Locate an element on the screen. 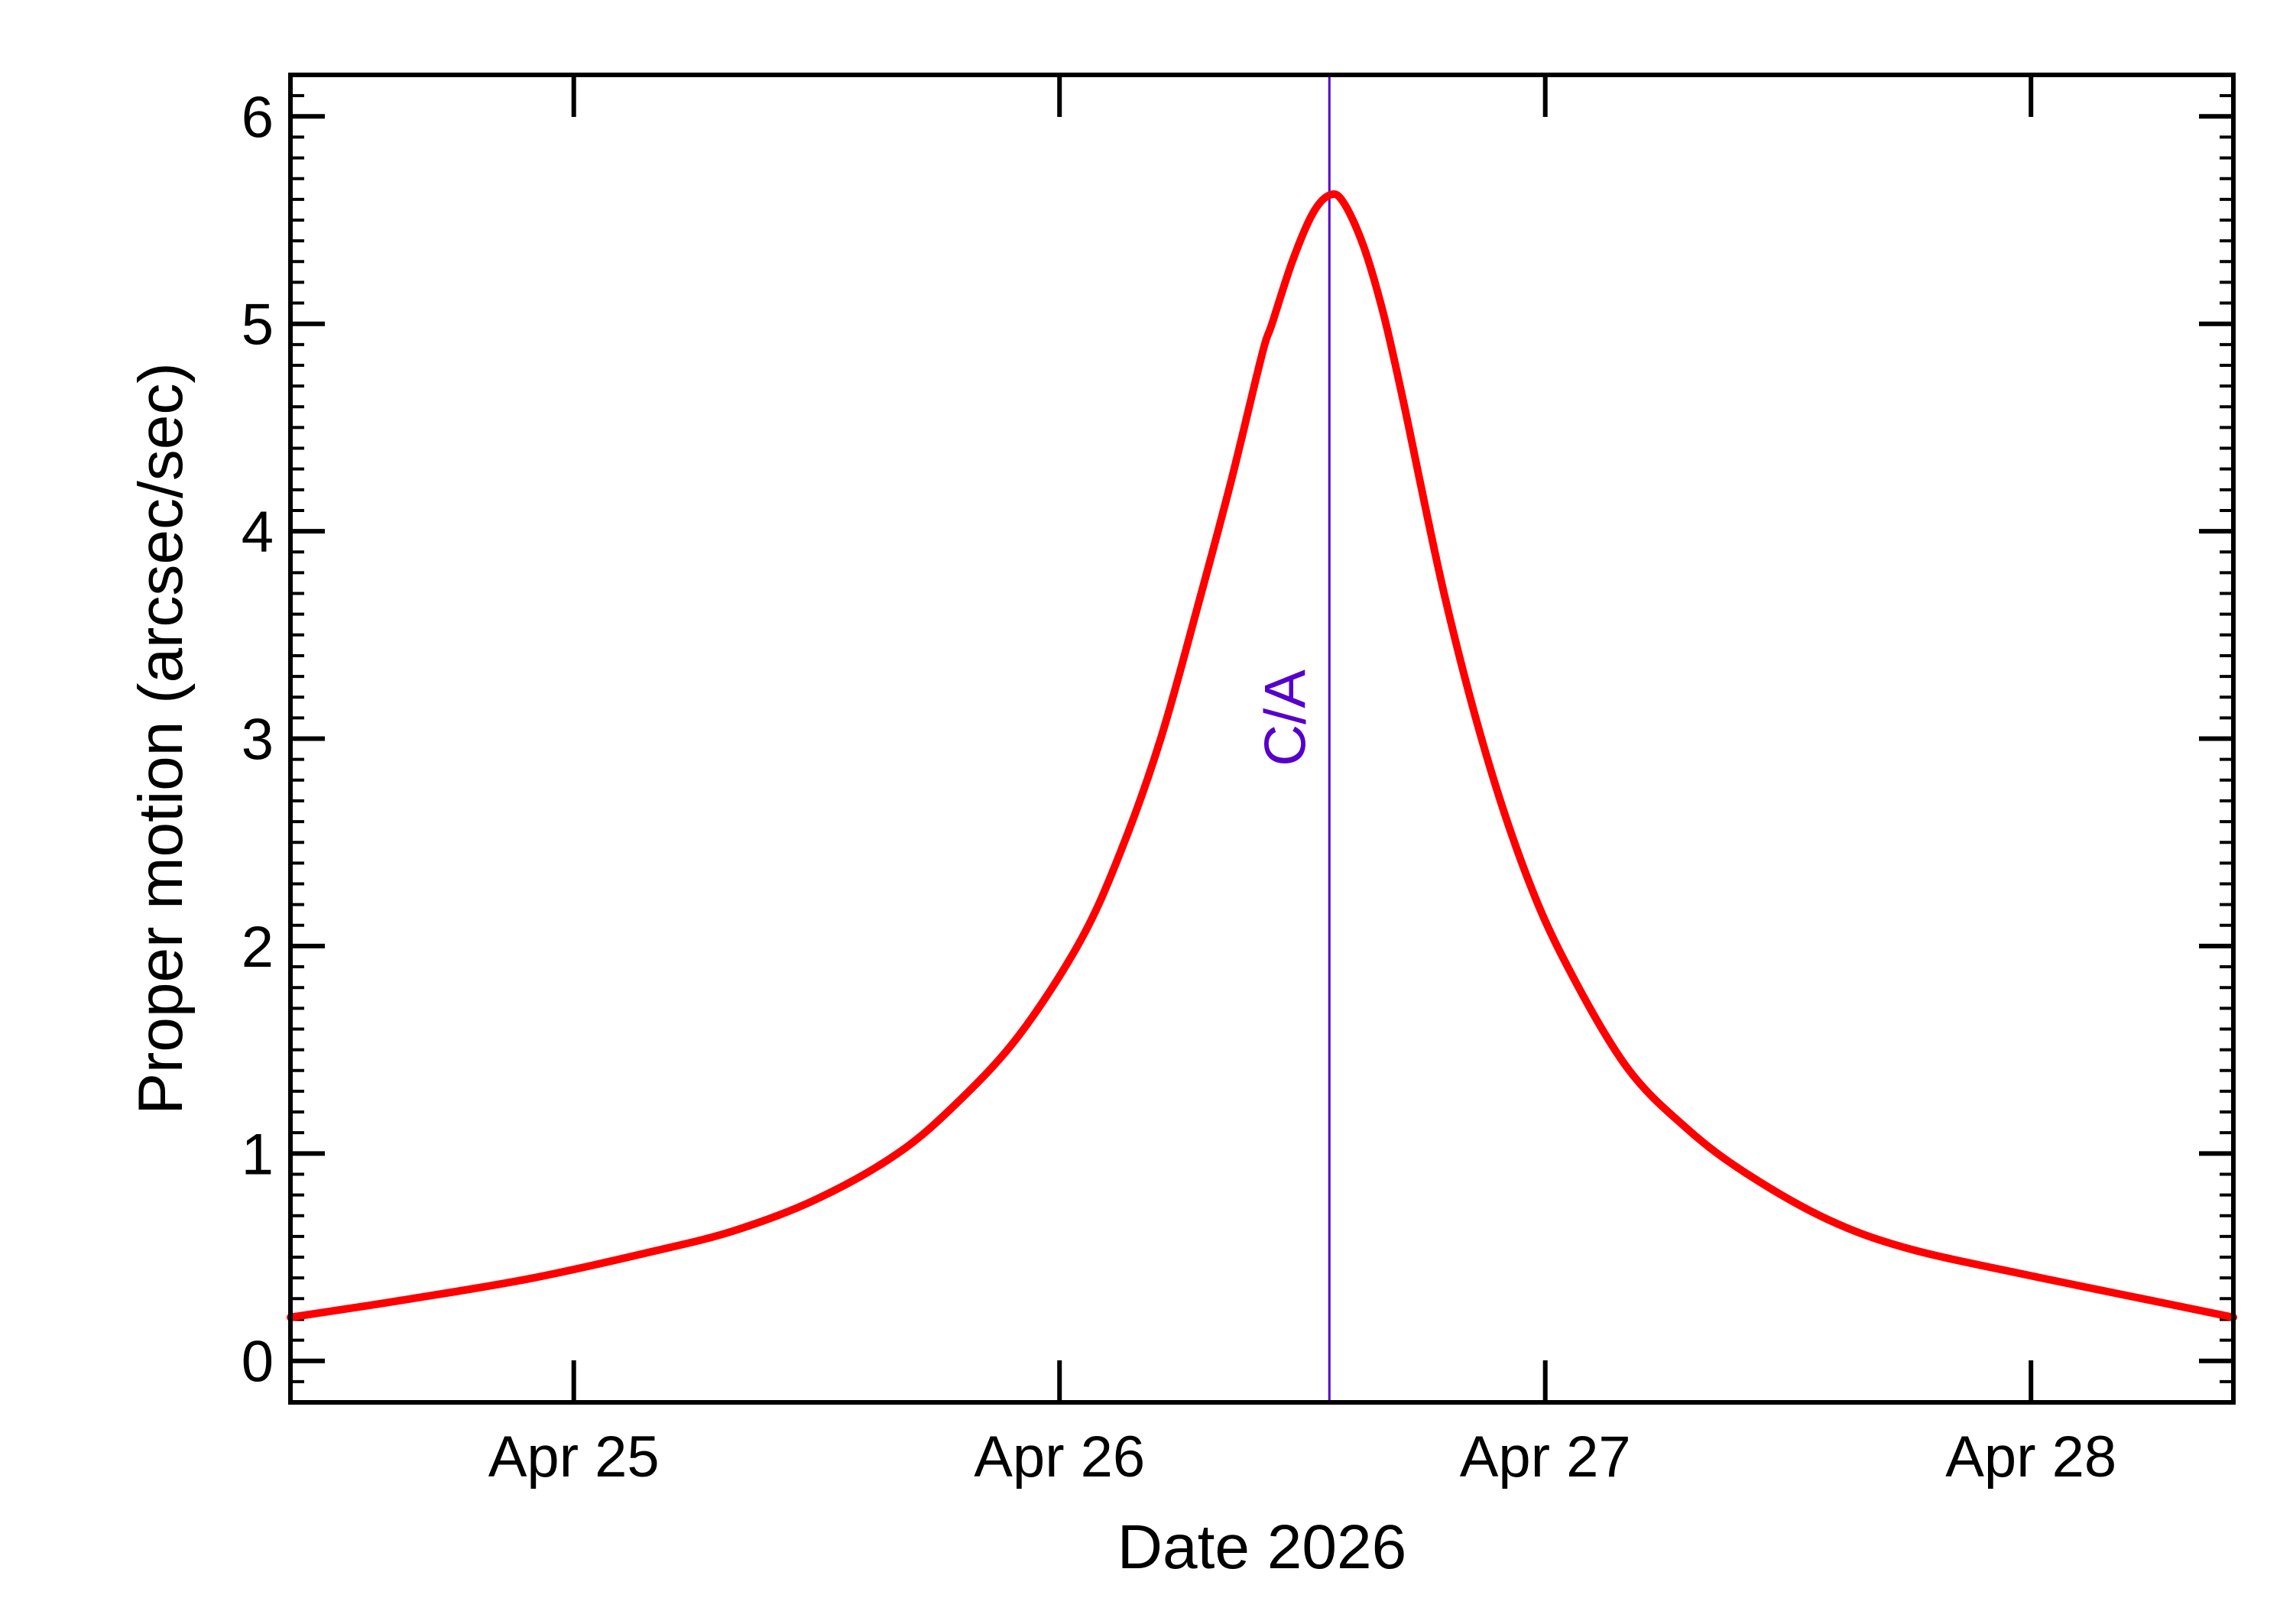 This screenshot has width=2293, height=1624. y-tick-label: 2 is located at coordinates (258, 947).